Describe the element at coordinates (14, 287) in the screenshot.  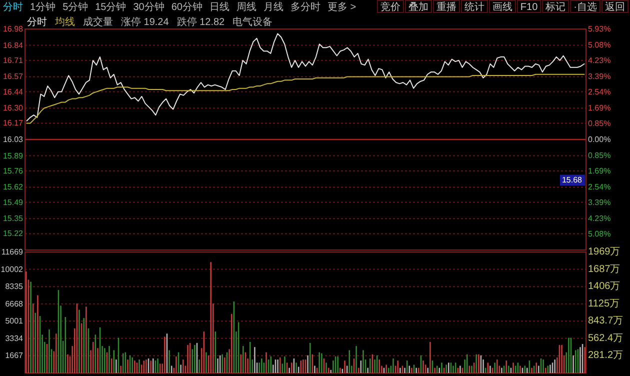
I see `y-tick-label: 8335` at that location.